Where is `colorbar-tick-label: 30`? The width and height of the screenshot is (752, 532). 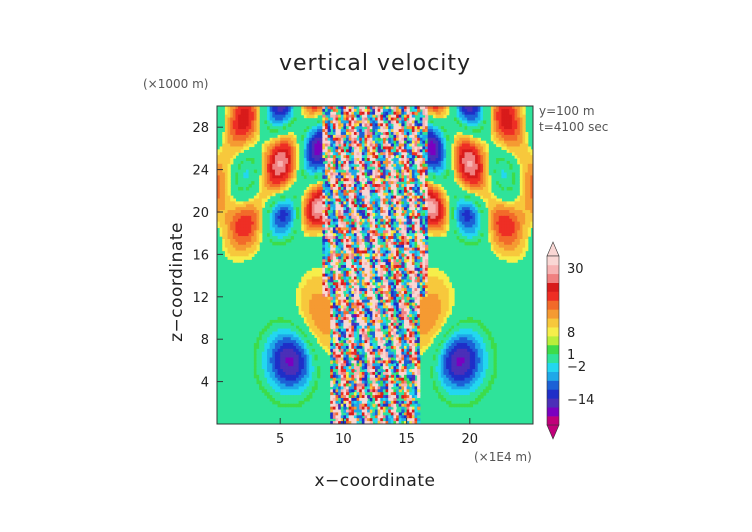
colorbar-tick-label: 30 is located at coordinates (575, 269).